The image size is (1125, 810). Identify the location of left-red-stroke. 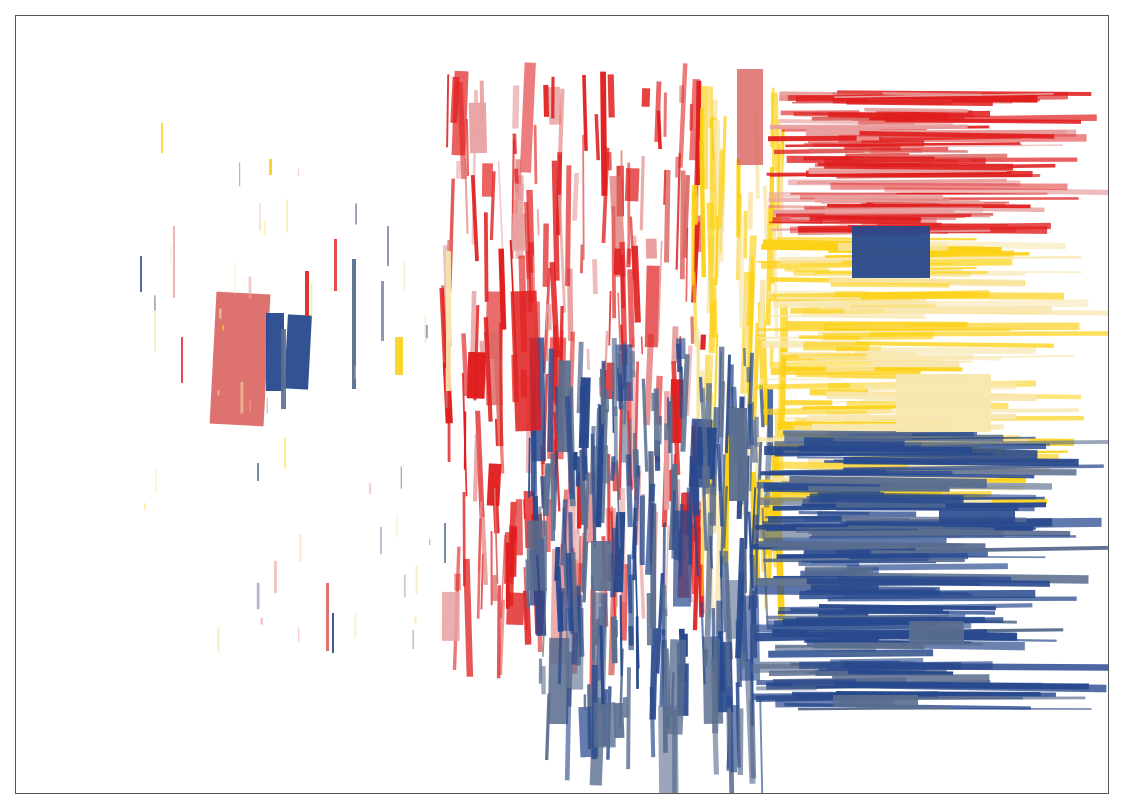
(335, 265).